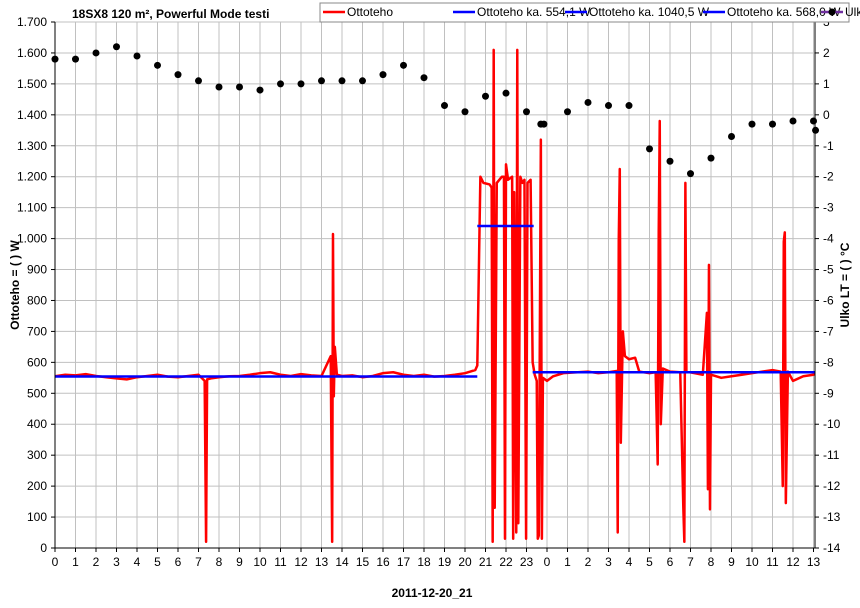 The height and width of the screenshot is (608, 860). Describe the element at coordinates (37, 393) in the screenshot. I see `y-tick-label: 500` at that location.